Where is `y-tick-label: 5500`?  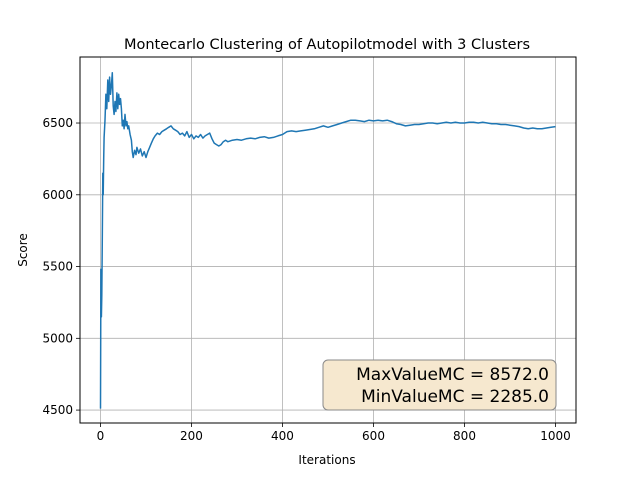 y-tick-label: 5500 is located at coordinates (57, 267).